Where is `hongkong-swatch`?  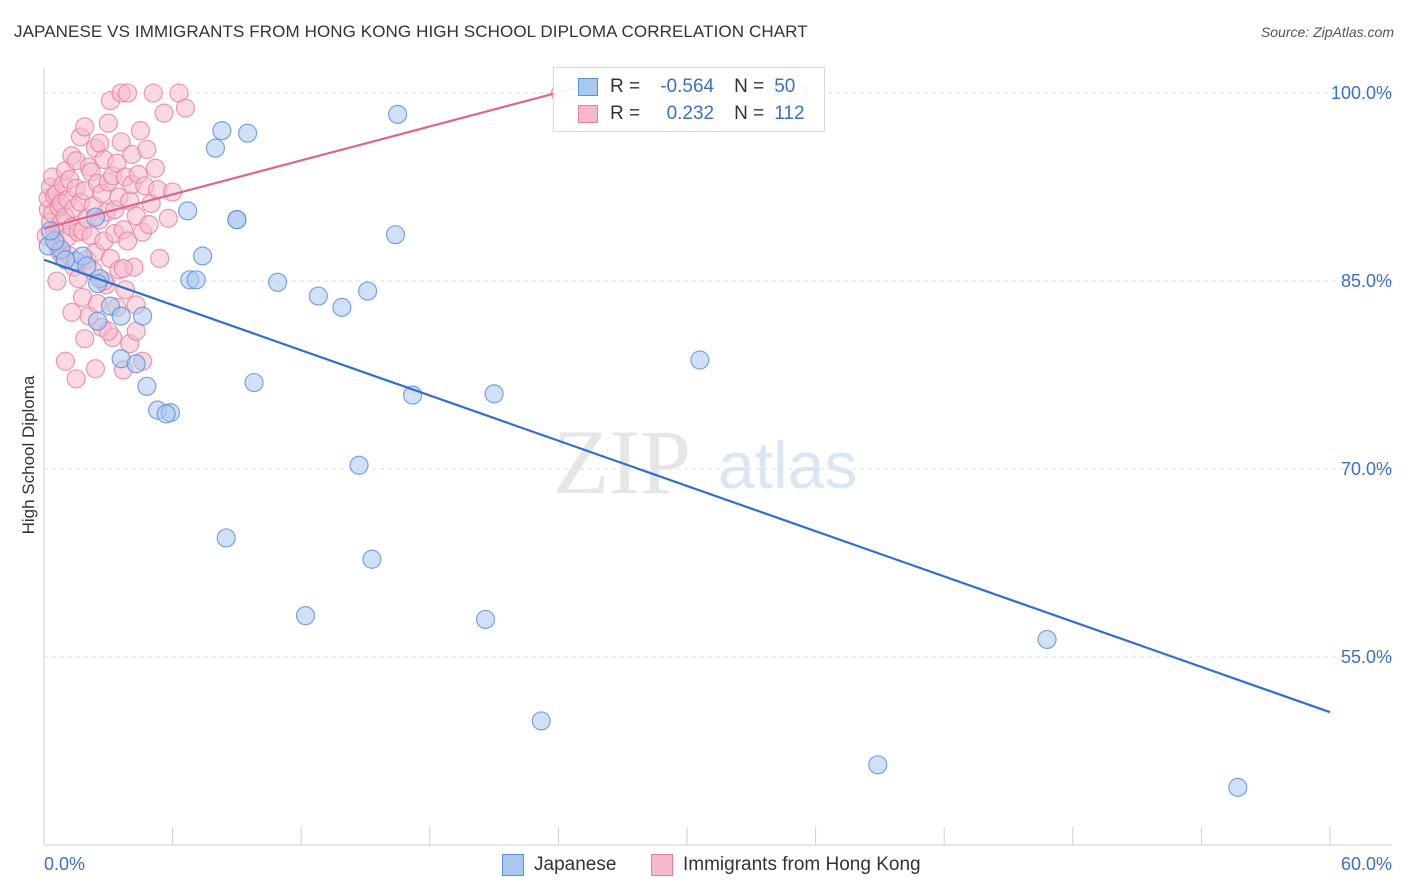
hongkong-swatch is located at coordinates (588, 114).